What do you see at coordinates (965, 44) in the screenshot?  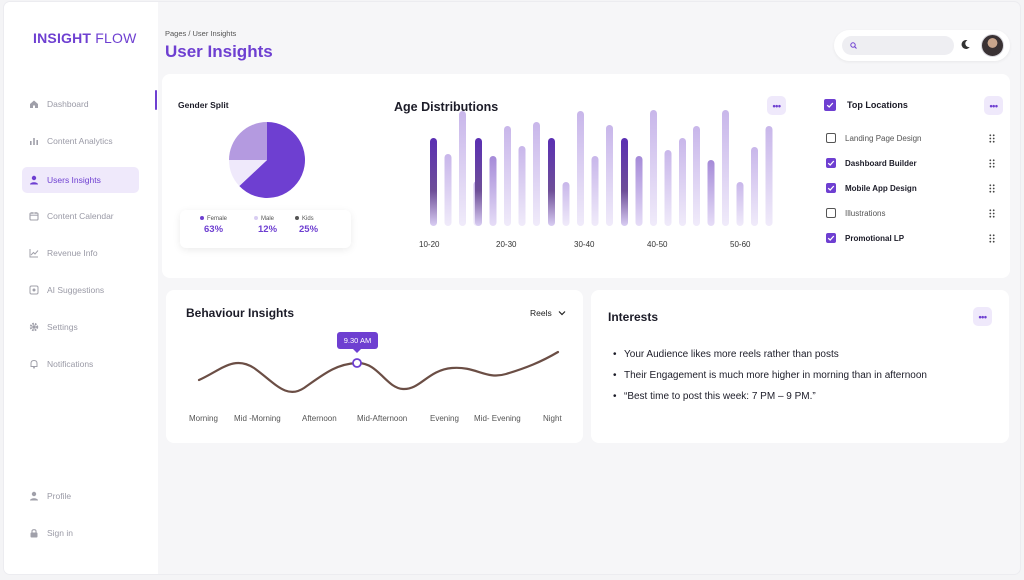 I see `moon-icon` at bounding box center [965, 44].